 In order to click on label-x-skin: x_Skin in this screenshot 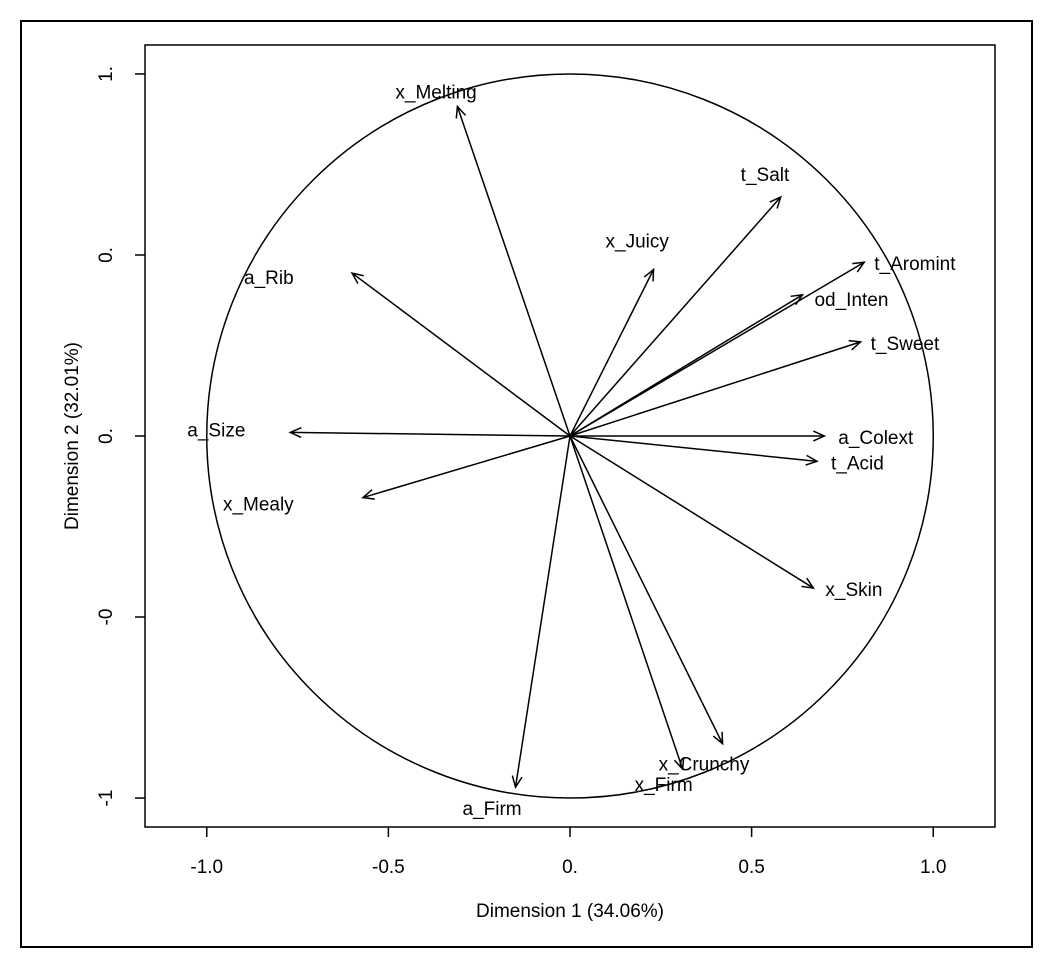, I will do `click(853, 590)`.